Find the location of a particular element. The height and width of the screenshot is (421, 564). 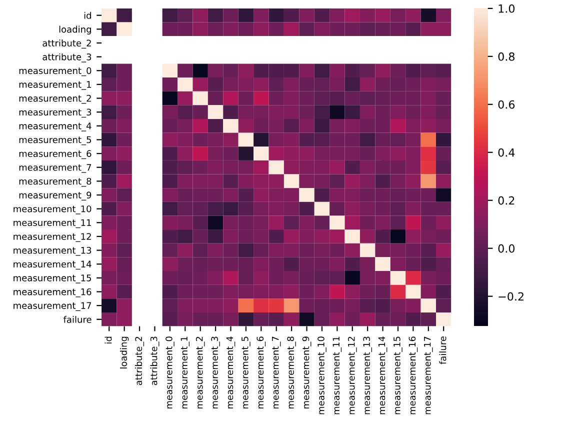

y-tick-label: measurement_3 is located at coordinates (55, 113).